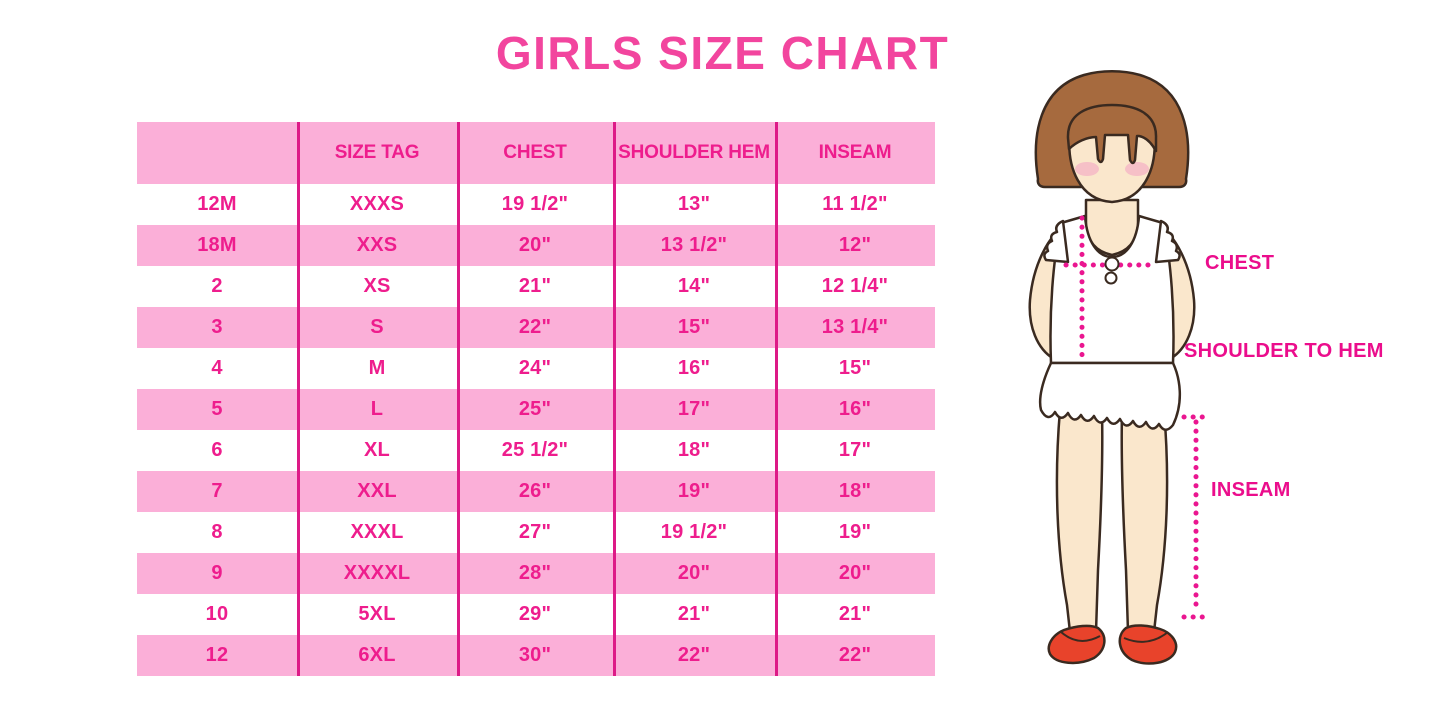 This screenshot has width=1445, height=723. Describe the element at coordinates (1137, 169) in the screenshot. I see `blush-right` at that location.